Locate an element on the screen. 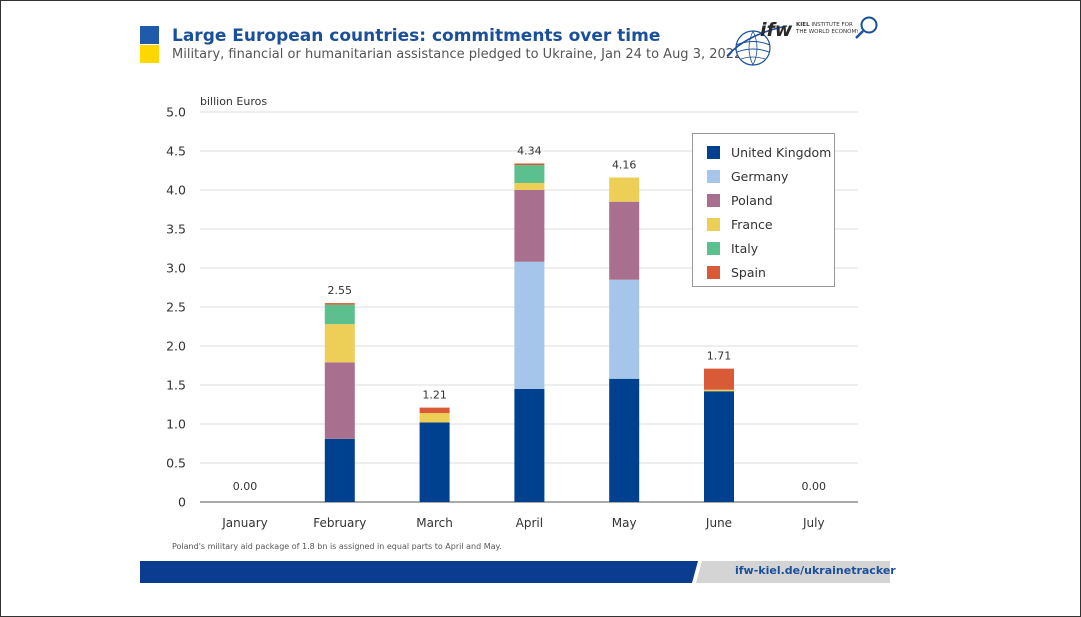  y-tick-label: 3.5 is located at coordinates (176, 229).